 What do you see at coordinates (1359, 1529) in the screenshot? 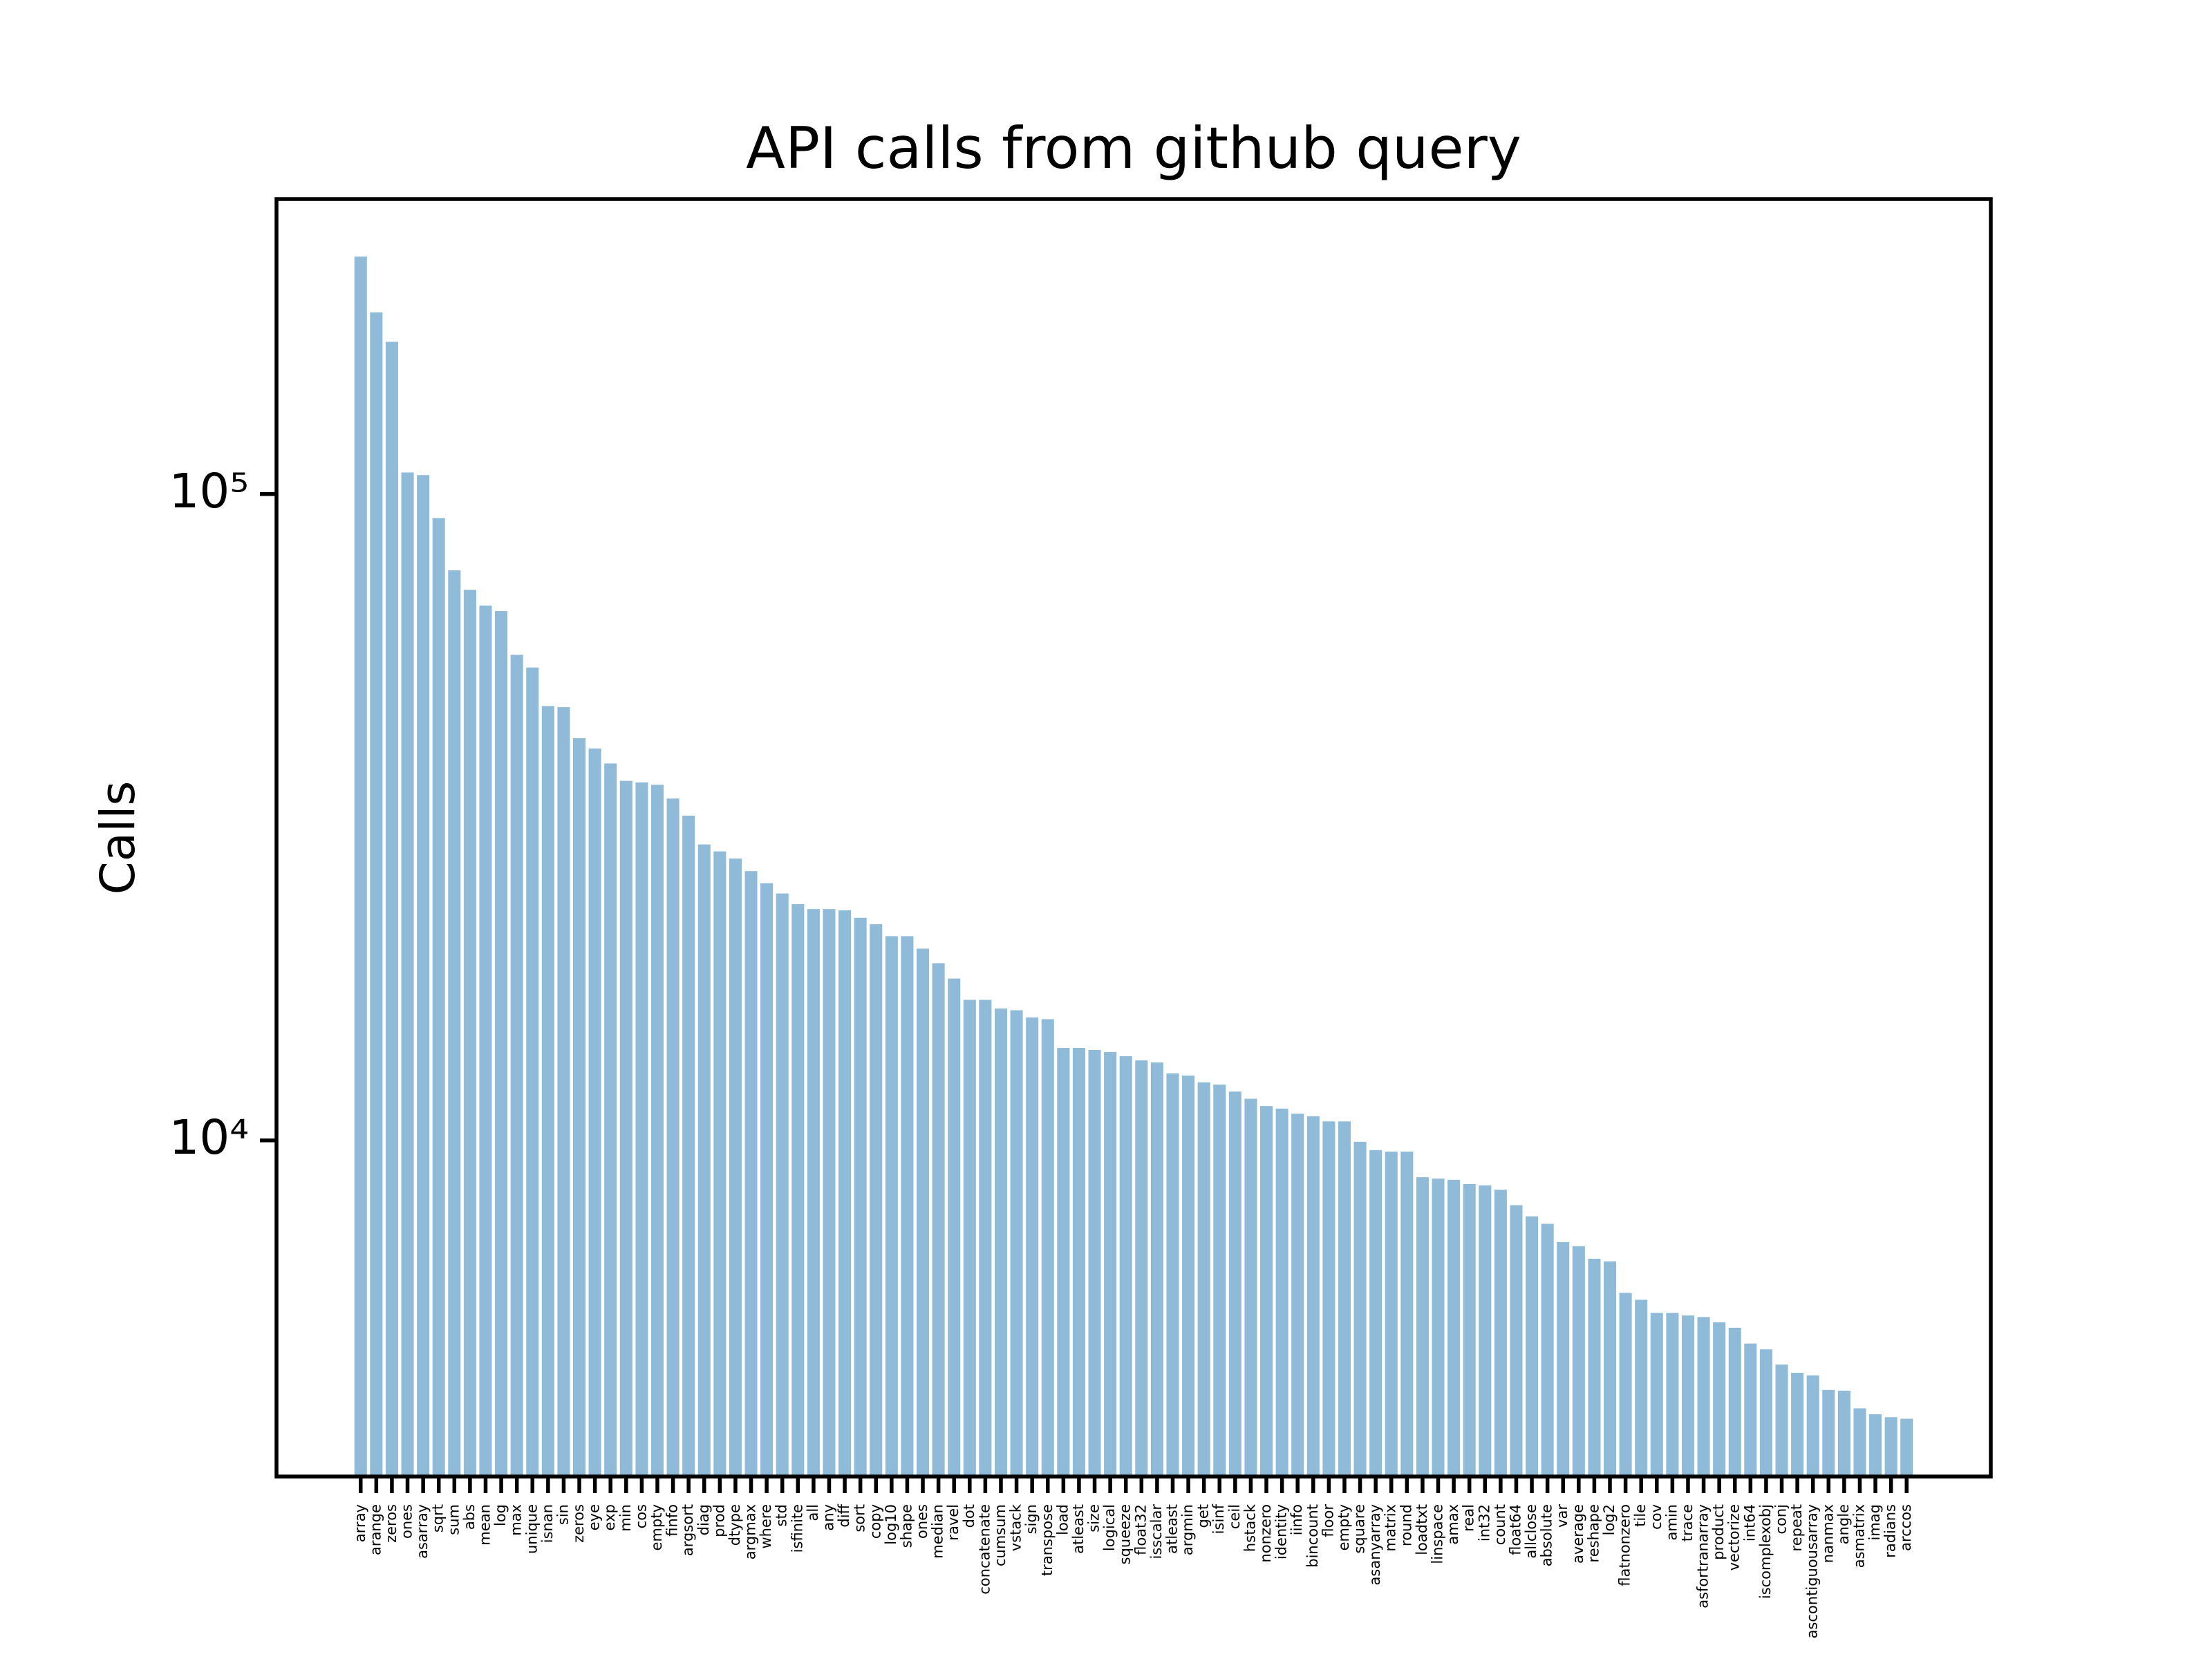
I see `x-tick-label: square` at bounding box center [1359, 1529].